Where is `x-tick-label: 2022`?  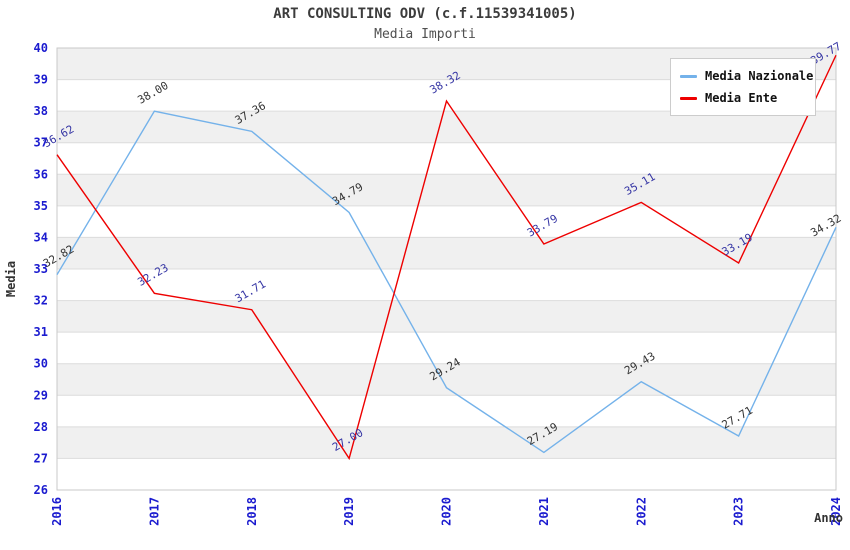 x-tick-label: 2022 is located at coordinates (641, 511).